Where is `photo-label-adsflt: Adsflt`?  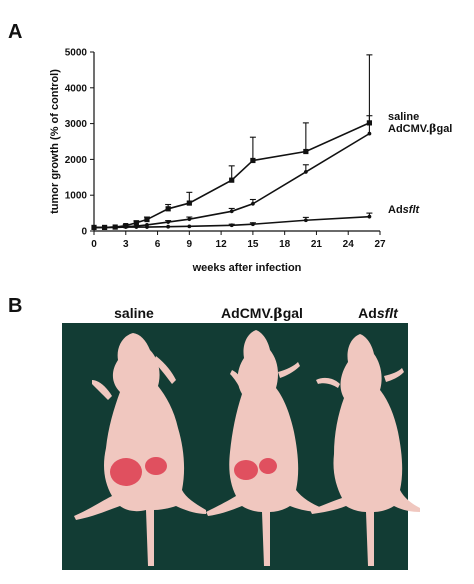
photo-label-adsflt: Adsflt is located at coordinates (378, 313).